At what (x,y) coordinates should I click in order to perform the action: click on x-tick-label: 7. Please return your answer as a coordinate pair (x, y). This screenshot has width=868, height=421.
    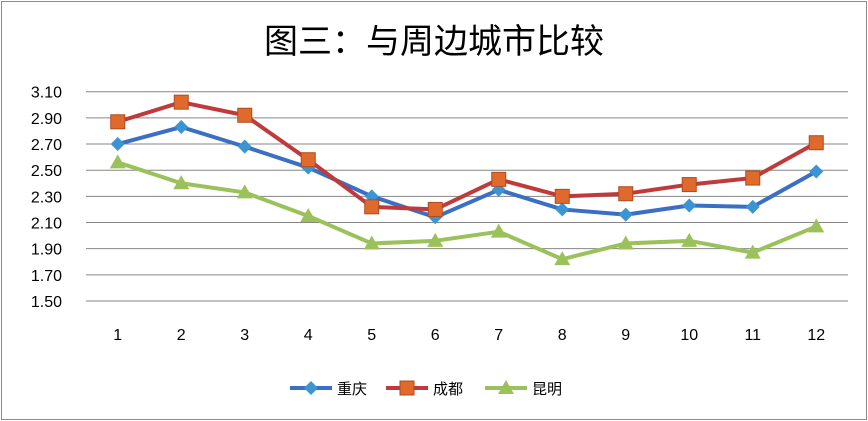
    Looking at the image, I should click on (498, 335).